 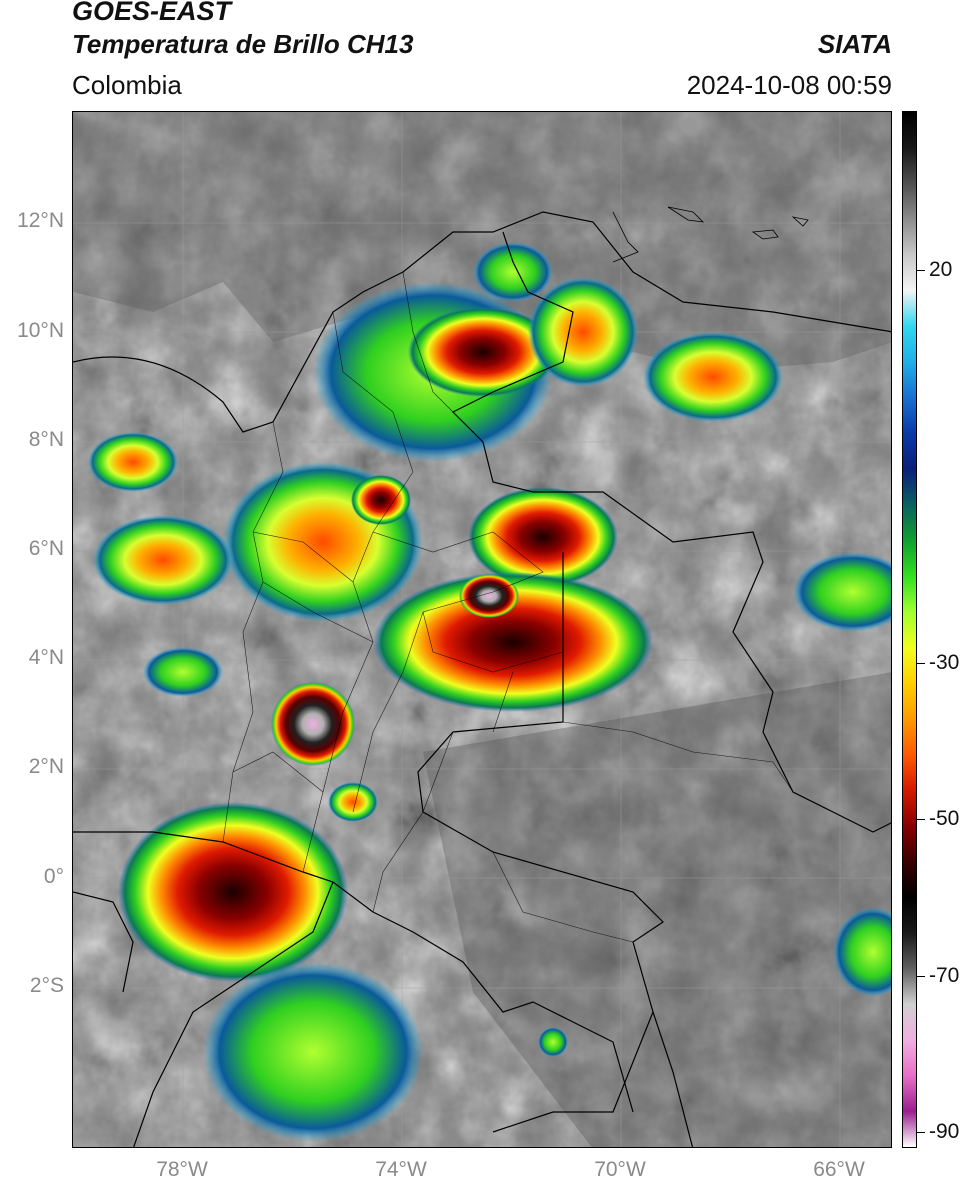 What do you see at coordinates (944, 662) in the screenshot?
I see `colorbar-label-minus30: -30` at bounding box center [944, 662].